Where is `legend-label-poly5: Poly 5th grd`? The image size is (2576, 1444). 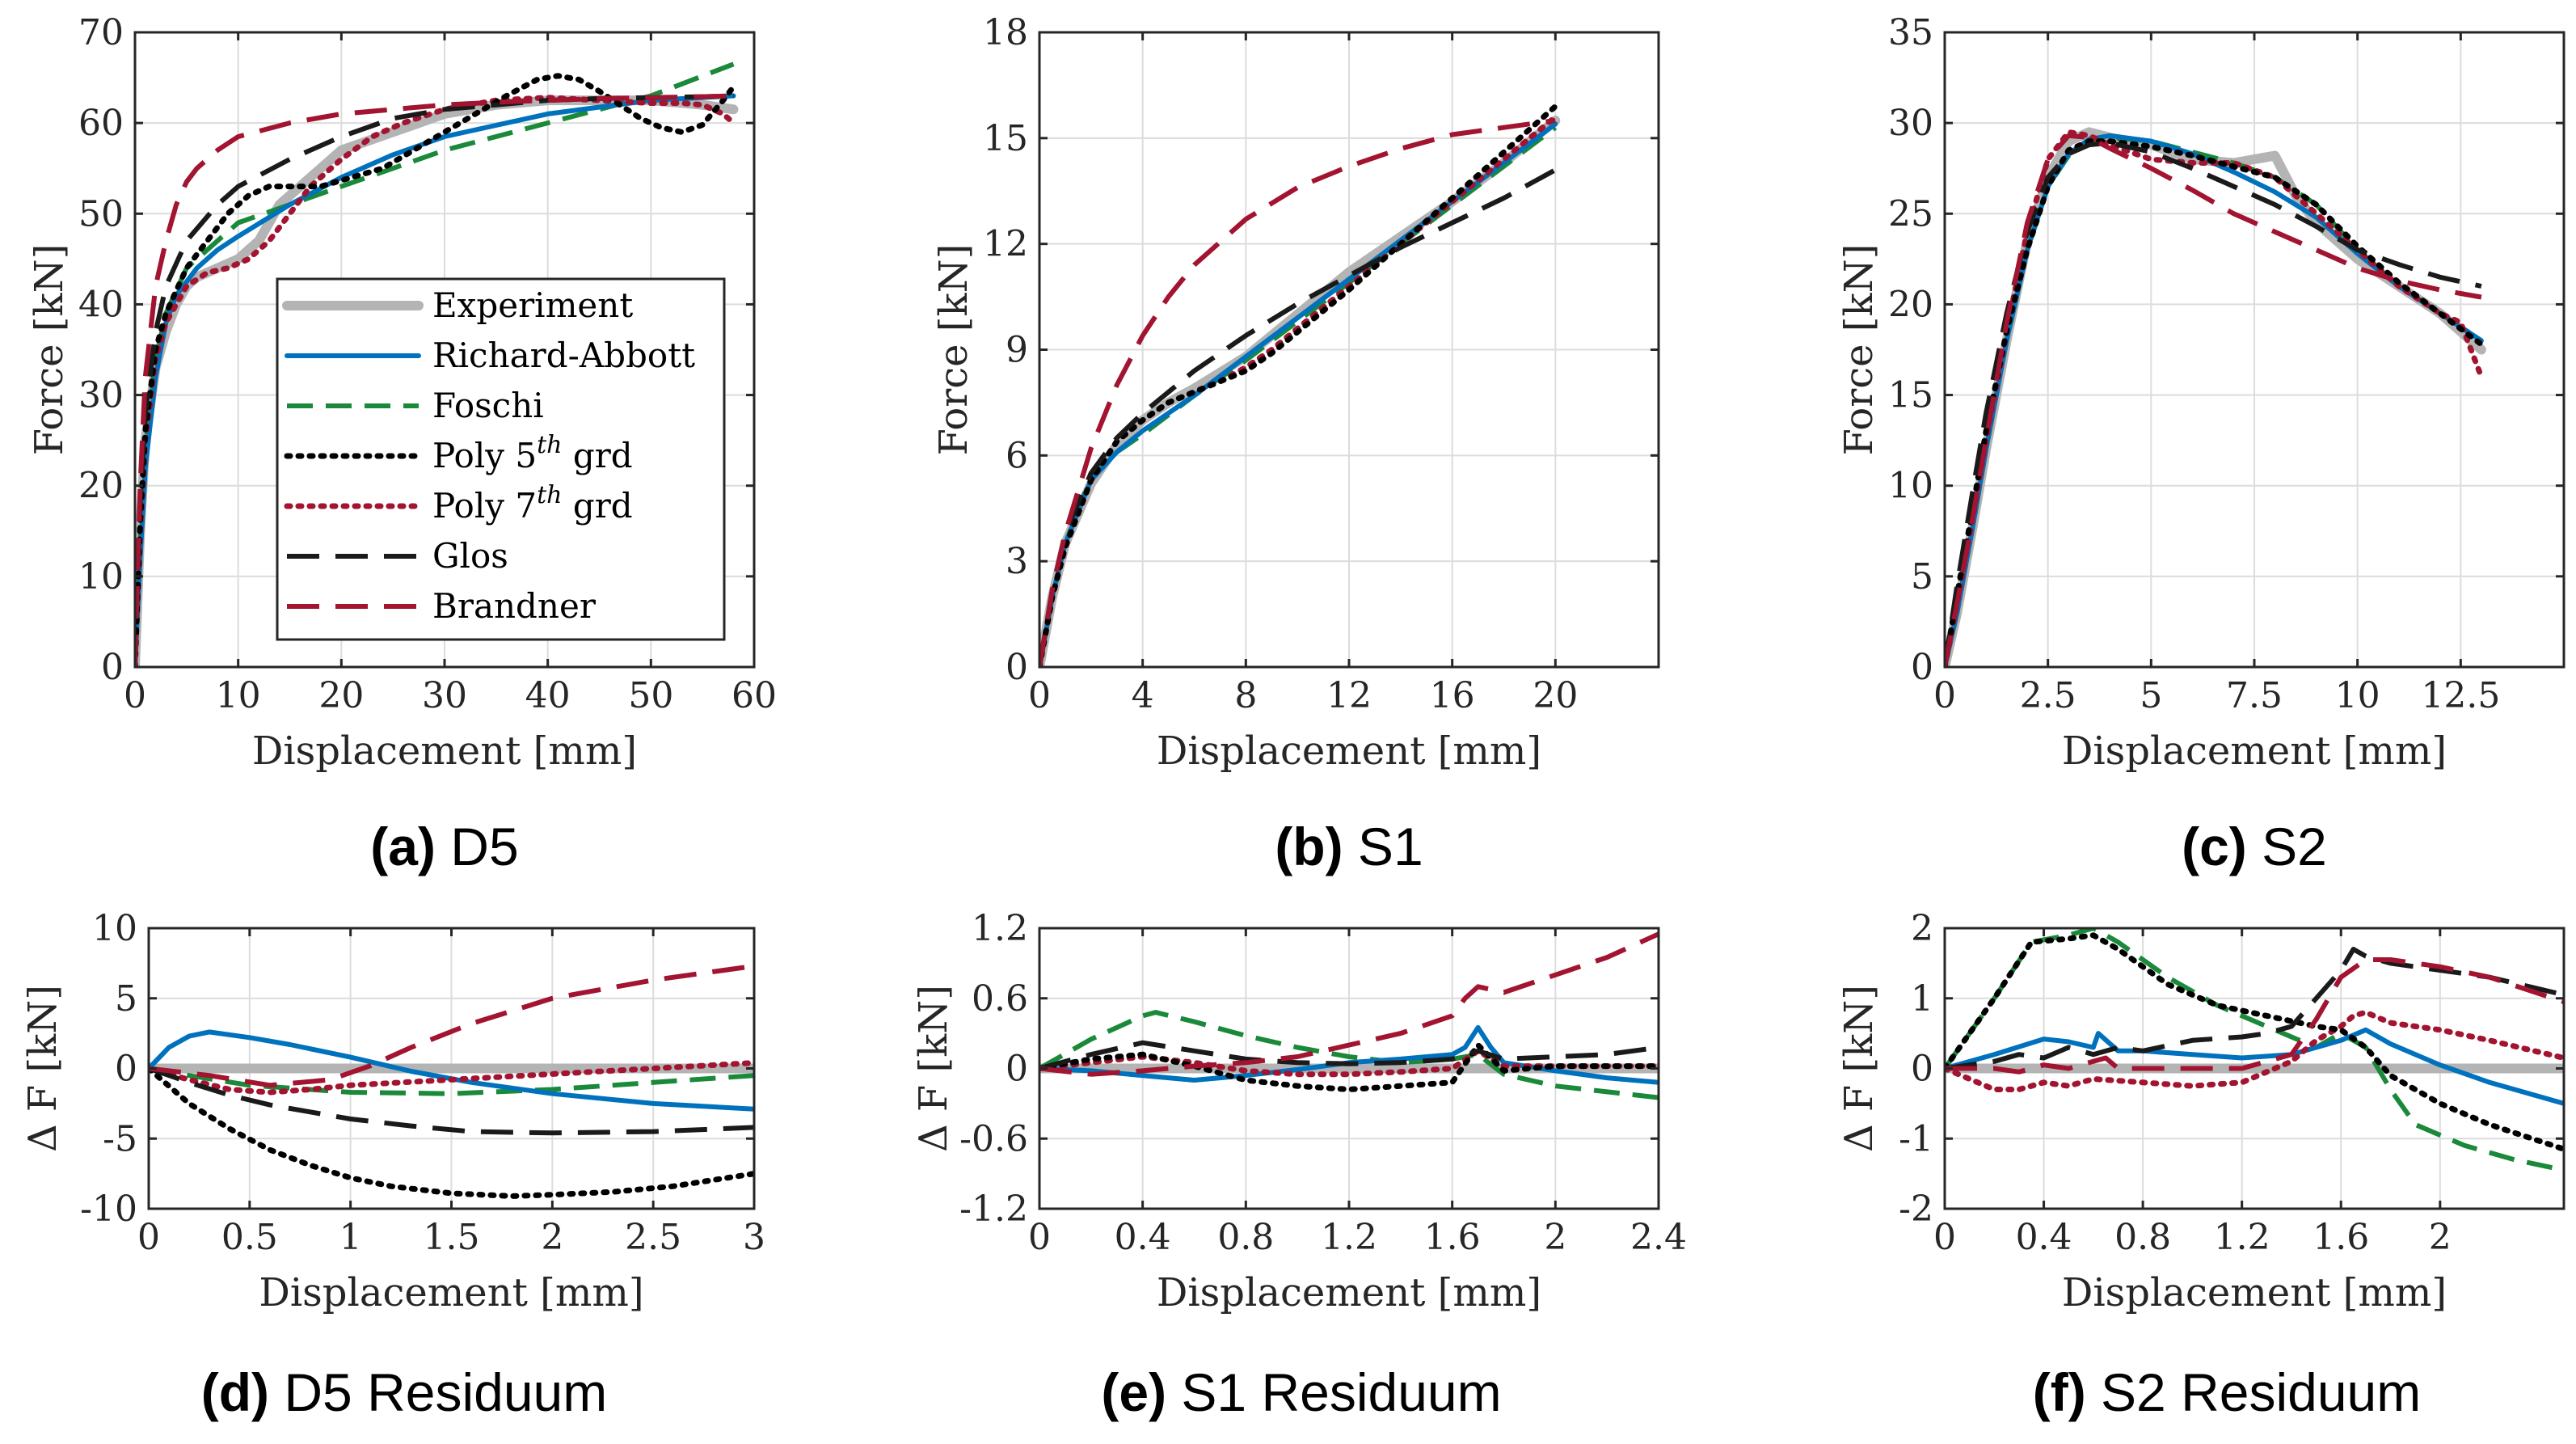
legend-label-poly5: Poly 5th grd is located at coordinates (532, 453).